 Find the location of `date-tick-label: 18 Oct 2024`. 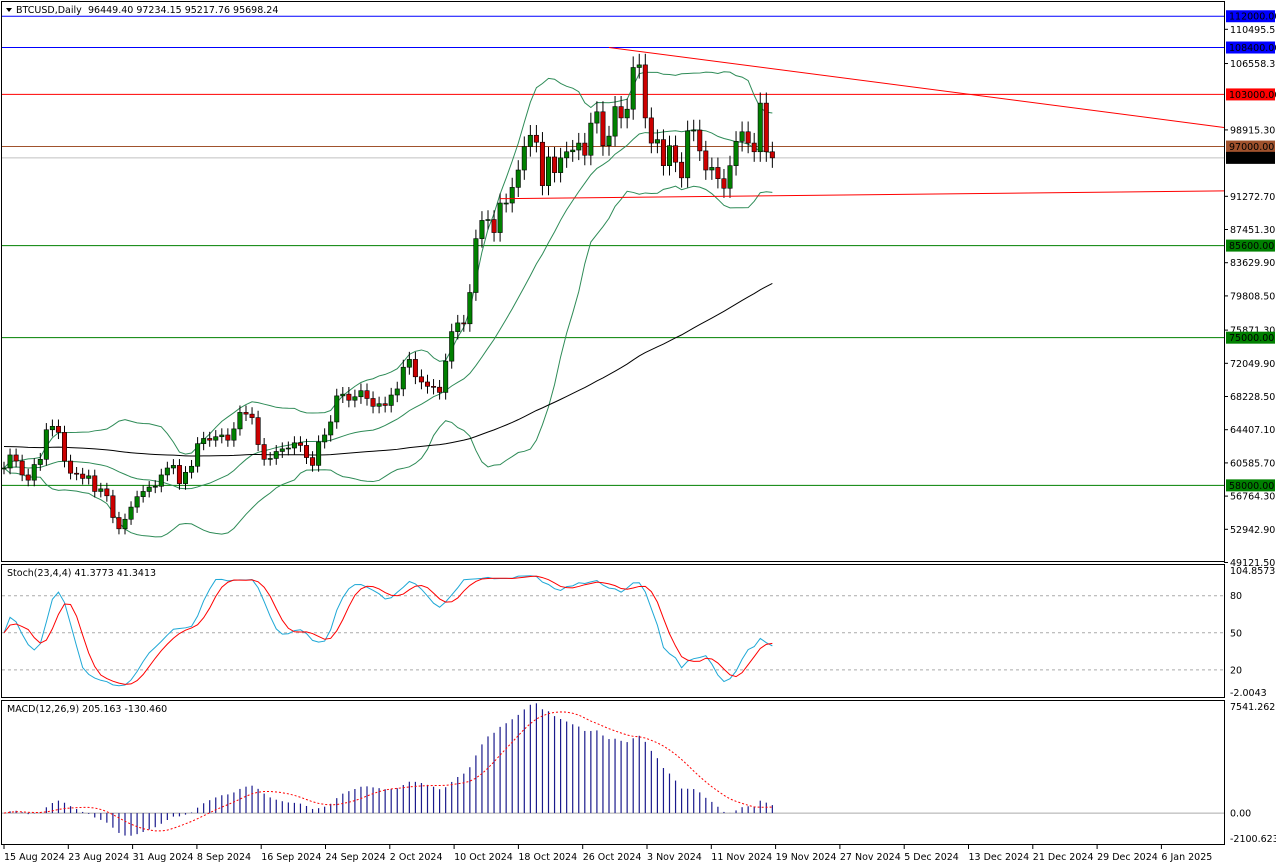

date-tick-label: 18 Oct 2024 is located at coordinates (547, 857).